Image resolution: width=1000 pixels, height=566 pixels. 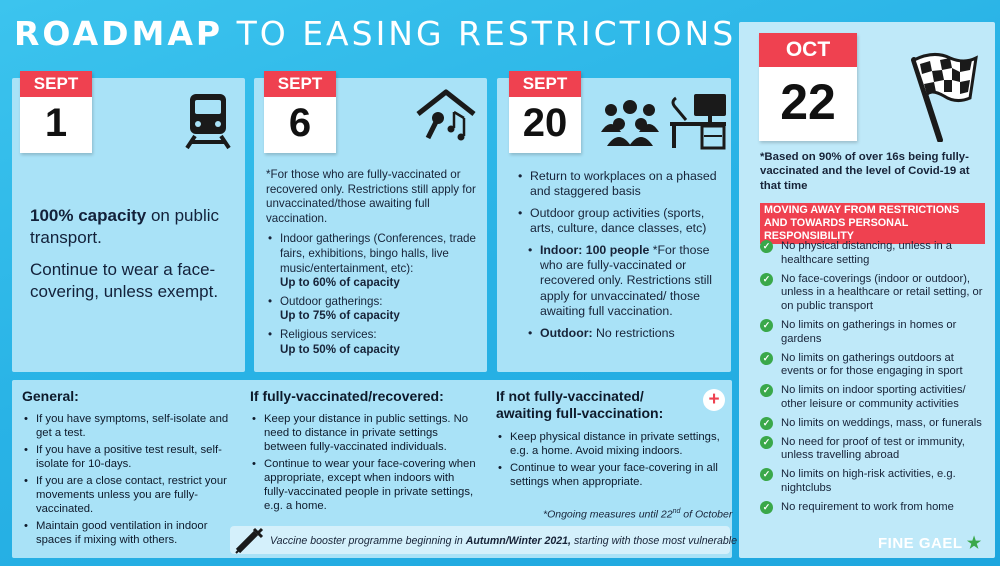 What do you see at coordinates (706, 514) in the screenshot?
I see `ongoing-end: of October` at bounding box center [706, 514].